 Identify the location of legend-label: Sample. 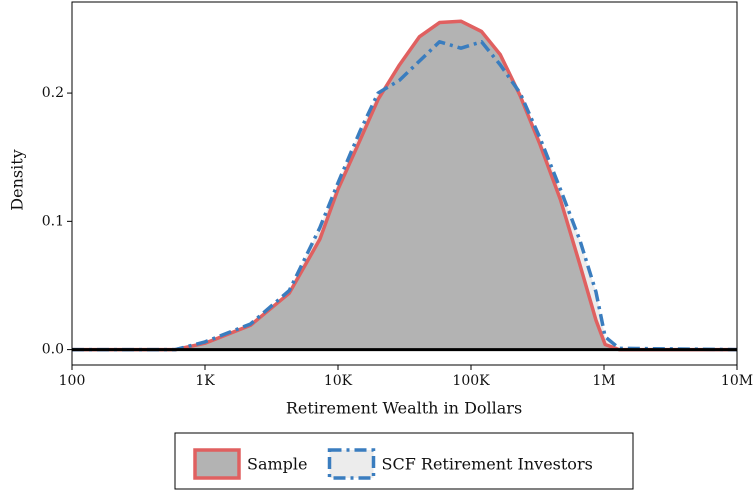
(277, 464).